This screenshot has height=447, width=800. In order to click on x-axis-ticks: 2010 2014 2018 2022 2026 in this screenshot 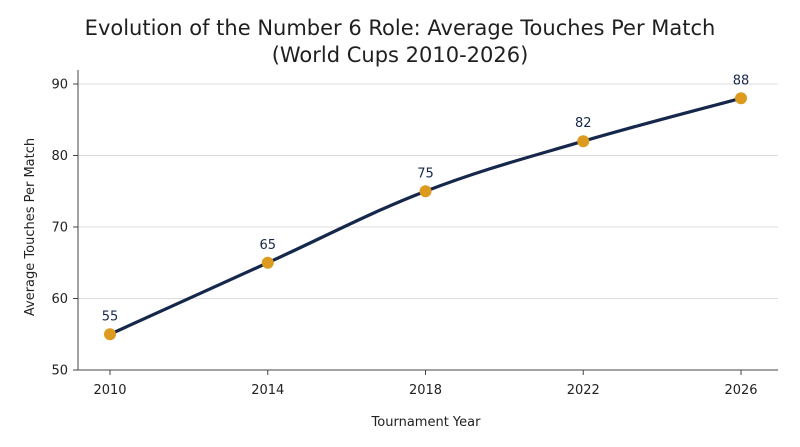, I will do `click(425, 384)`.